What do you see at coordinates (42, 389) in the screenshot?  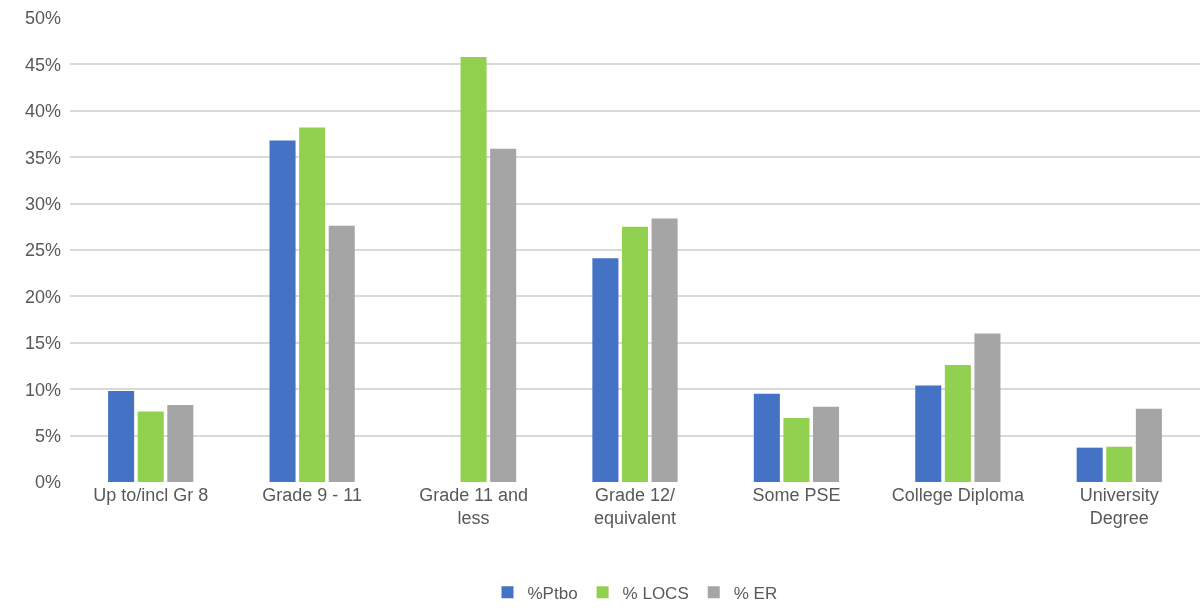 I see `y-tick-label: 10%` at bounding box center [42, 389].